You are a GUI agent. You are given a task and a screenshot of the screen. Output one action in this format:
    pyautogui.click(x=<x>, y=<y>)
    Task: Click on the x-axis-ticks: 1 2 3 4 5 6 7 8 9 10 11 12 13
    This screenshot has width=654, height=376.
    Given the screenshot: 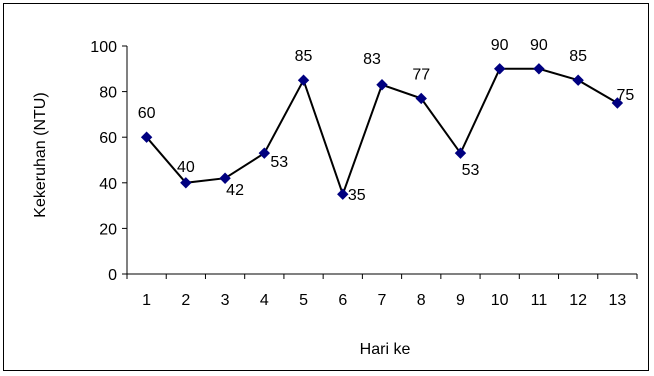 What is the action you would take?
    pyautogui.click(x=382, y=291)
    